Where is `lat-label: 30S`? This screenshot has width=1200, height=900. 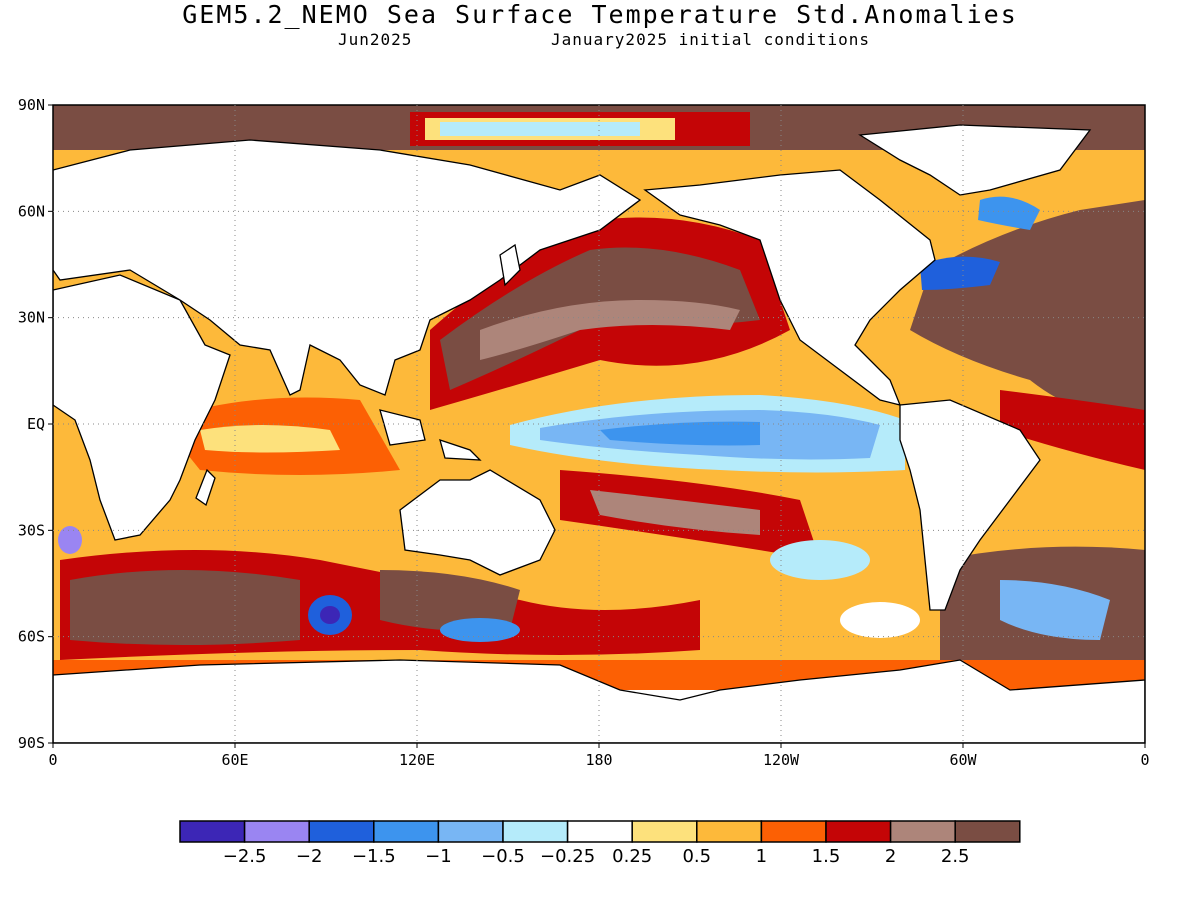 lat-label: 30S is located at coordinates (31, 530).